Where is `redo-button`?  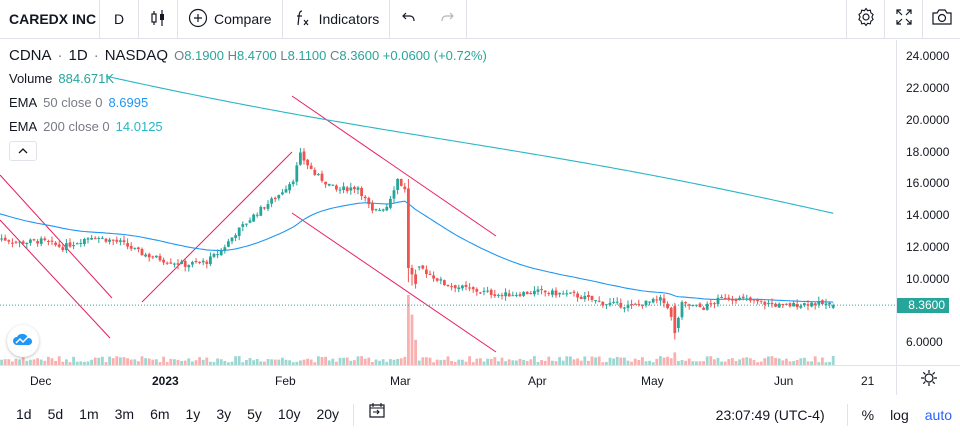 redo-button is located at coordinates (447, 19).